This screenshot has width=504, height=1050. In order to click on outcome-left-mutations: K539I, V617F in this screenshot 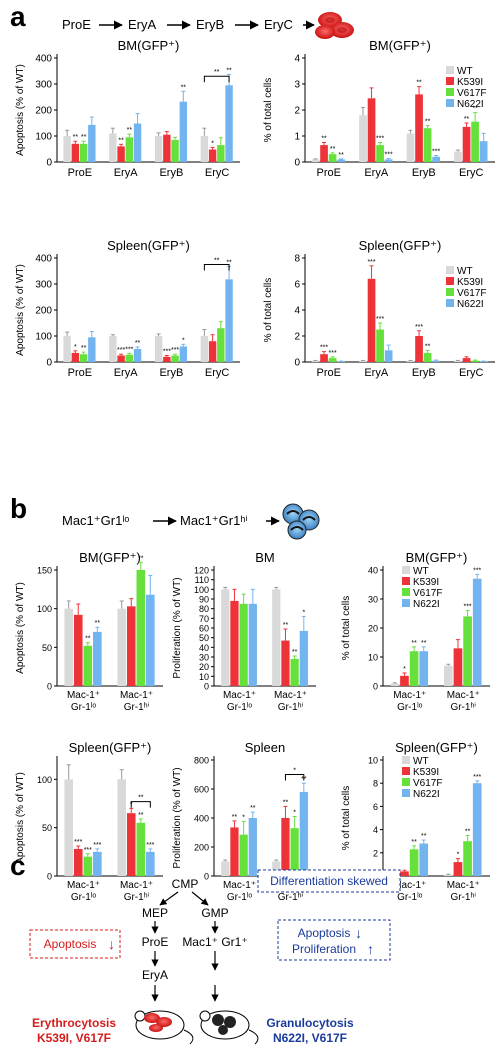, I will do `click(74, 1038)`.